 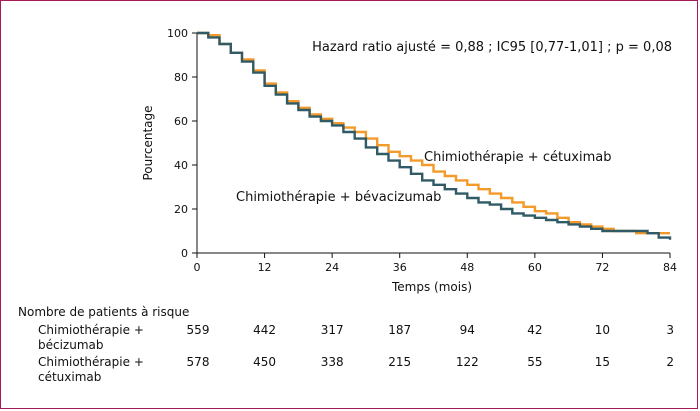 I want to click on risk-value: 2, so click(x=670, y=362).